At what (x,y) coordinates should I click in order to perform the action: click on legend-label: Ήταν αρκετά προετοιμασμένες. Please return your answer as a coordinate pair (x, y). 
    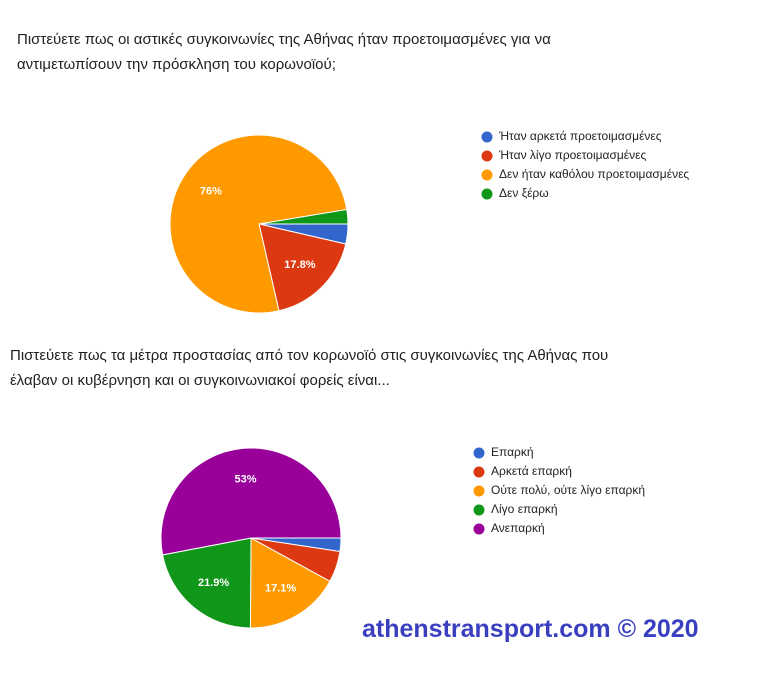
    Looking at the image, I should click on (580, 136).